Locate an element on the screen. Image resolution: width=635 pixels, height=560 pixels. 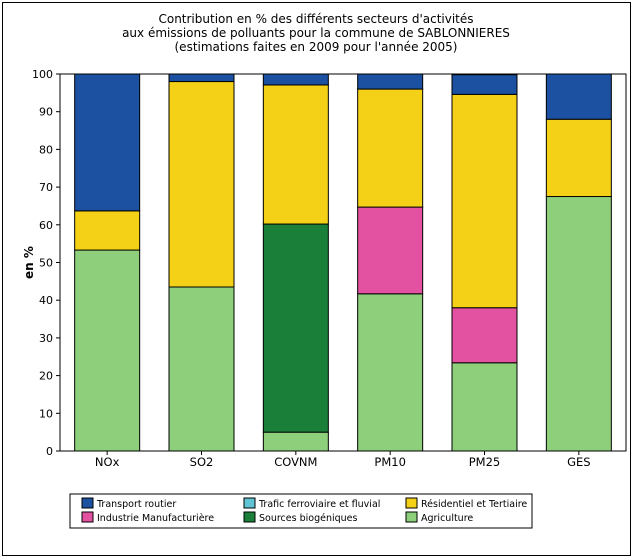
y-tick-label: 70 is located at coordinates (46, 187).